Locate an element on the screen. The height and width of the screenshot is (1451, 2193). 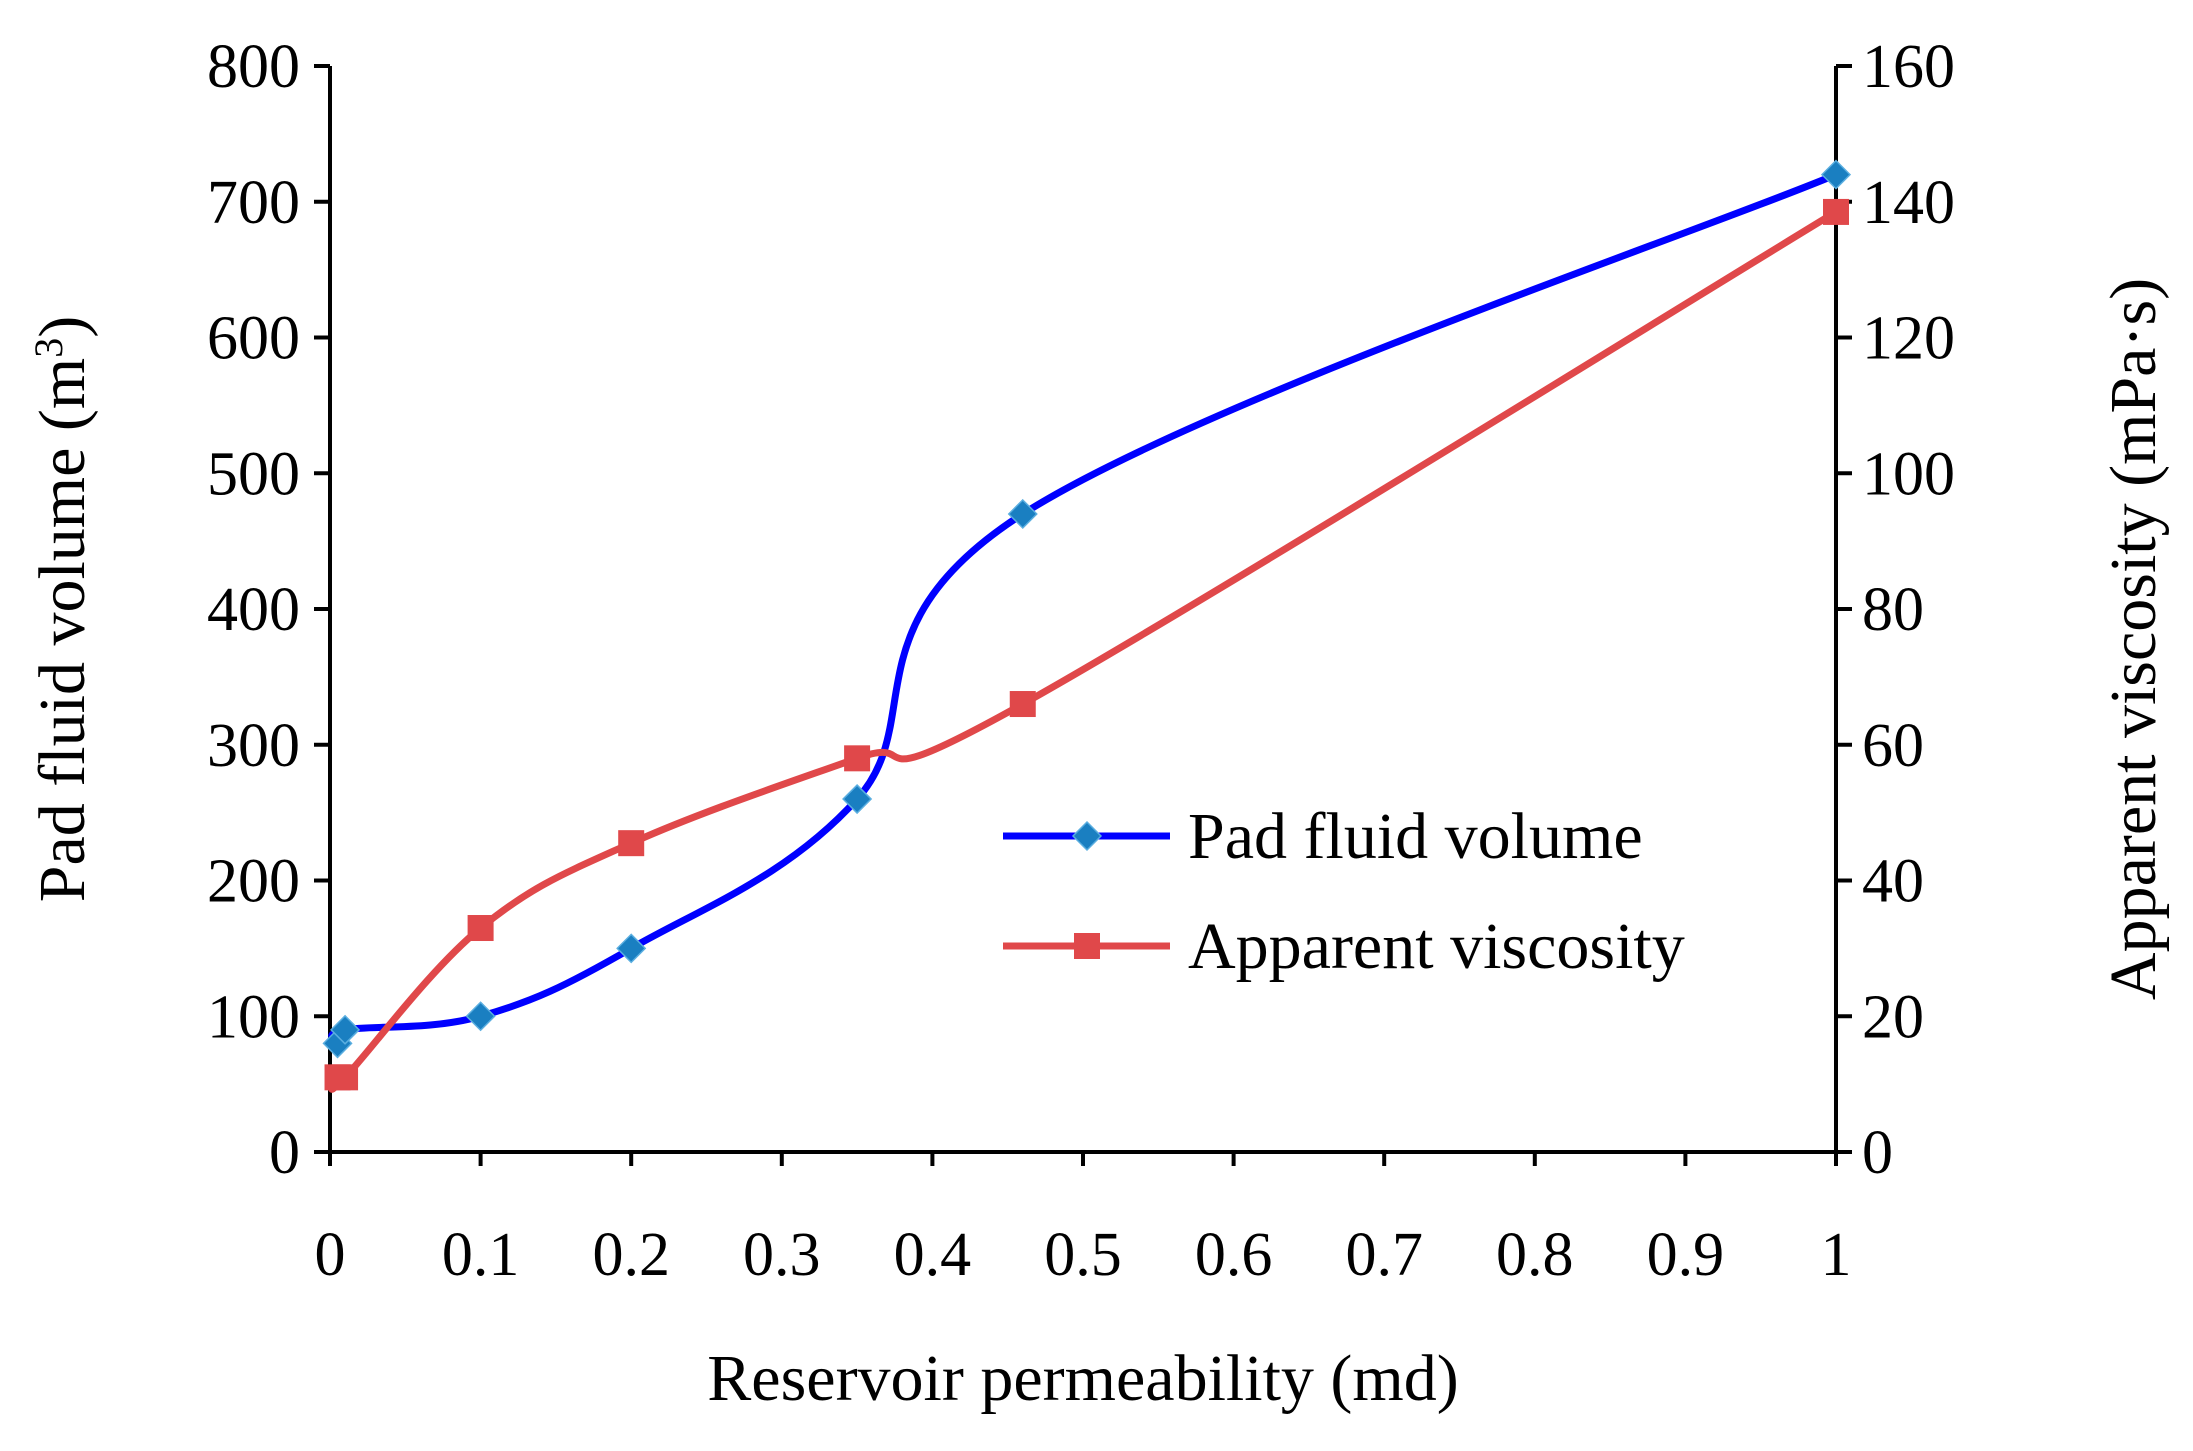
legend-label-pad-fluid-volume: Pad fluid volume is located at coordinates (1415, 836).